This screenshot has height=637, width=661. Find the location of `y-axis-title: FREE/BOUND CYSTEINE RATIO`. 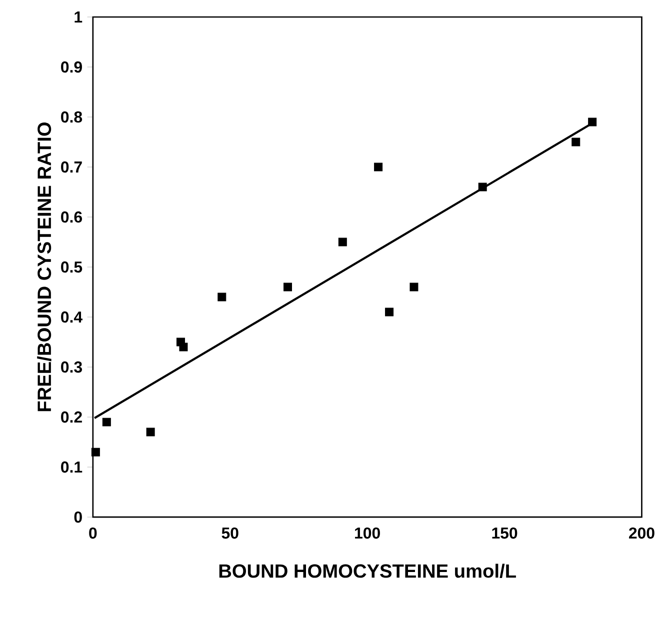

y-axis-title: FREE/BOUND CYSTEINE RATIO is located at coordinates (44, 266).